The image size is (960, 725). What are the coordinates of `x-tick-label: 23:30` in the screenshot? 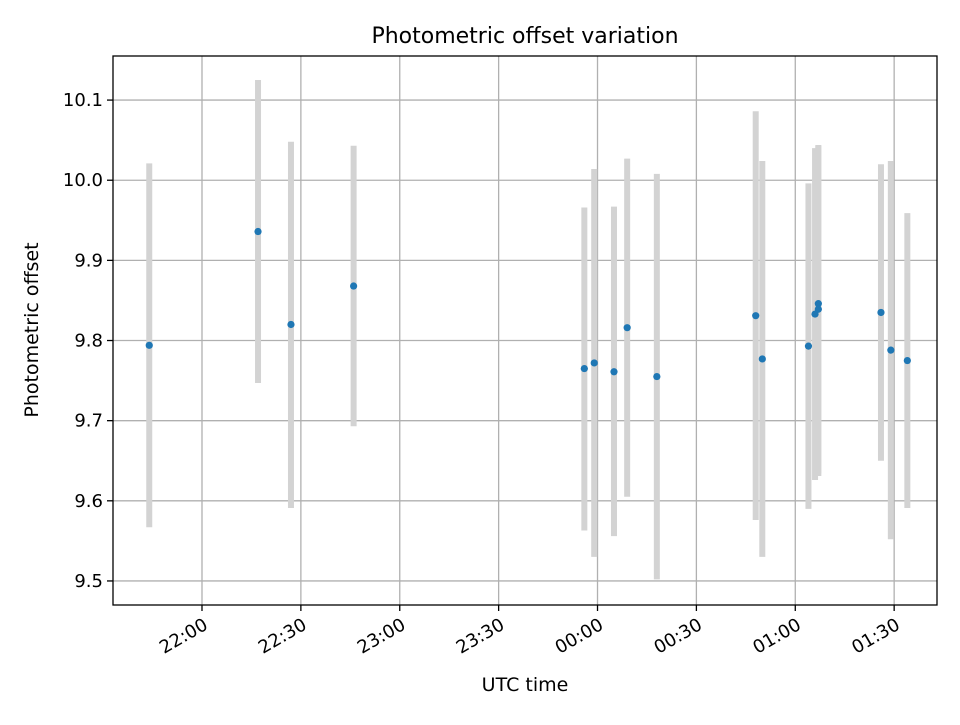 It's located at (480, 636).